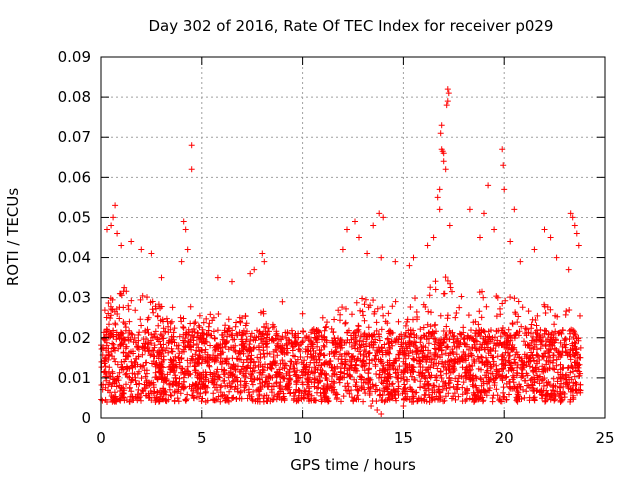 The image size is (640, 480). Describe the element at coordinates (13, 237) in the screenshot. I see `y-axis-label: ROTI / TECUs` at that location.